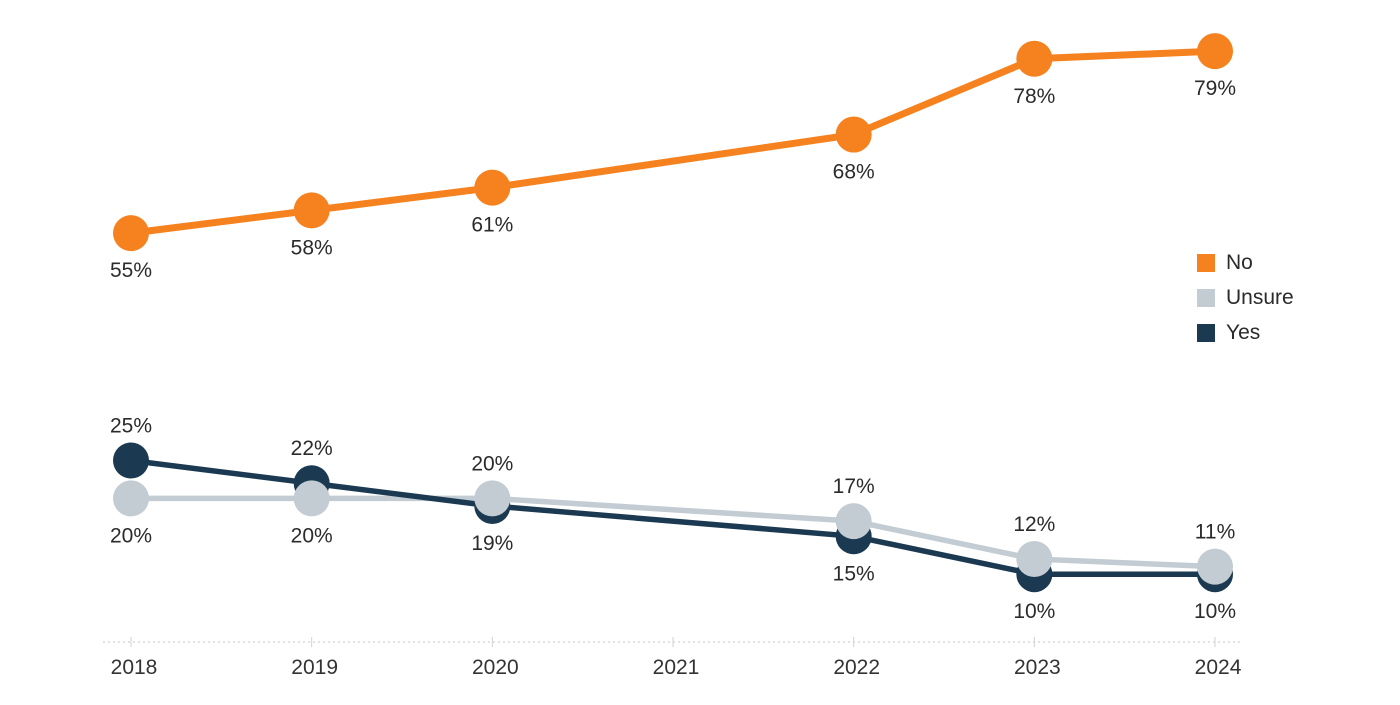 Image resolution: width=1400 pixels, height=705 pixels. What do you see at coordinates (1215, 532) in the screenshot?
I see `point-label-unsure-2024: 11%` at bounding box center [1215, 532].